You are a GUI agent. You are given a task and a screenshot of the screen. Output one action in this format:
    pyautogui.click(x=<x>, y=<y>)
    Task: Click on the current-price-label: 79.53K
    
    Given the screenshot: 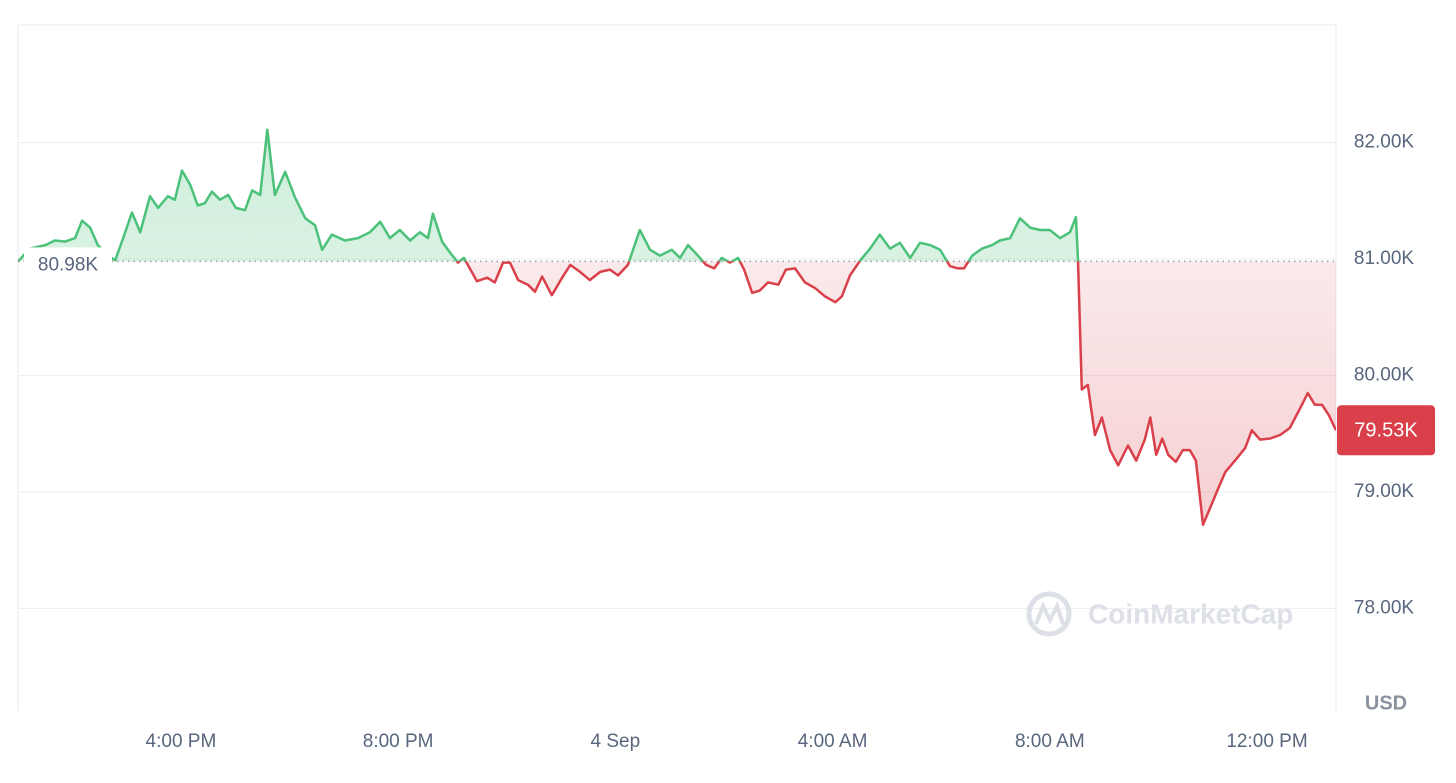 What is the action you would take?
    pyautogui.click(x=1386, y=431)
    